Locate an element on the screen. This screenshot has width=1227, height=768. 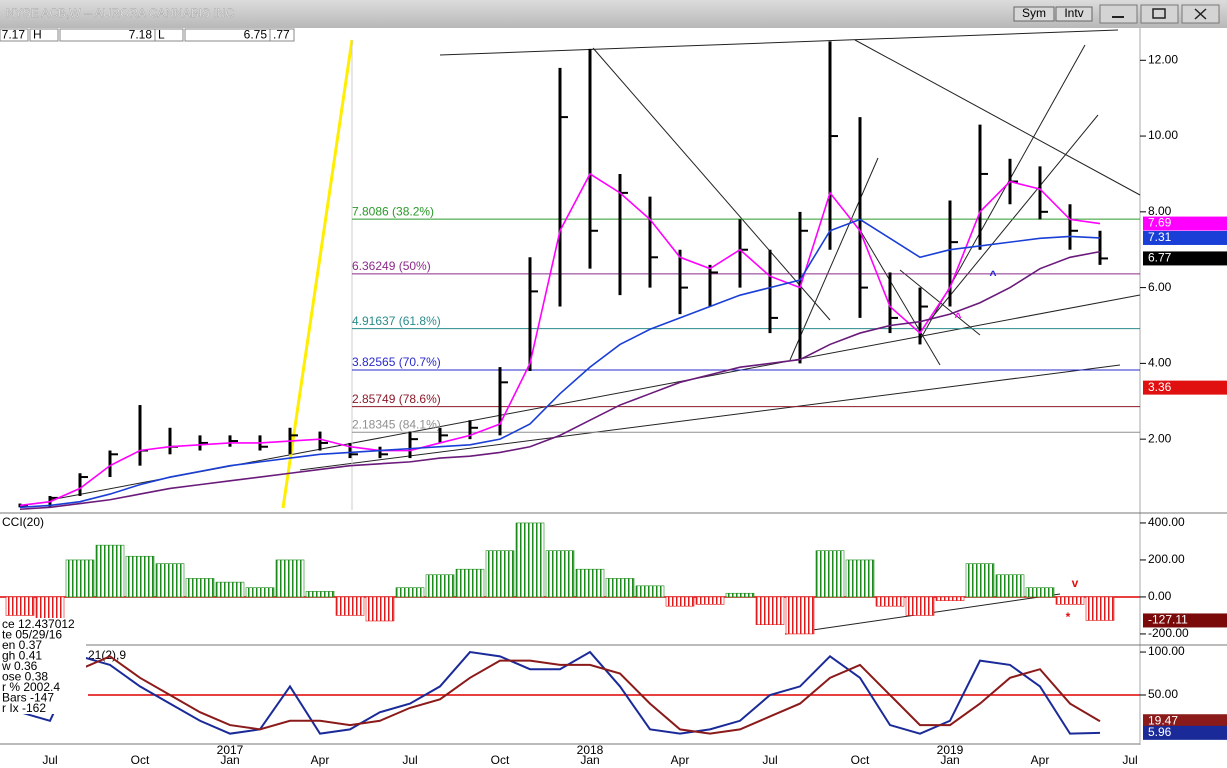
last-value-label: 19.47 is located at coordinates (1163, 720).